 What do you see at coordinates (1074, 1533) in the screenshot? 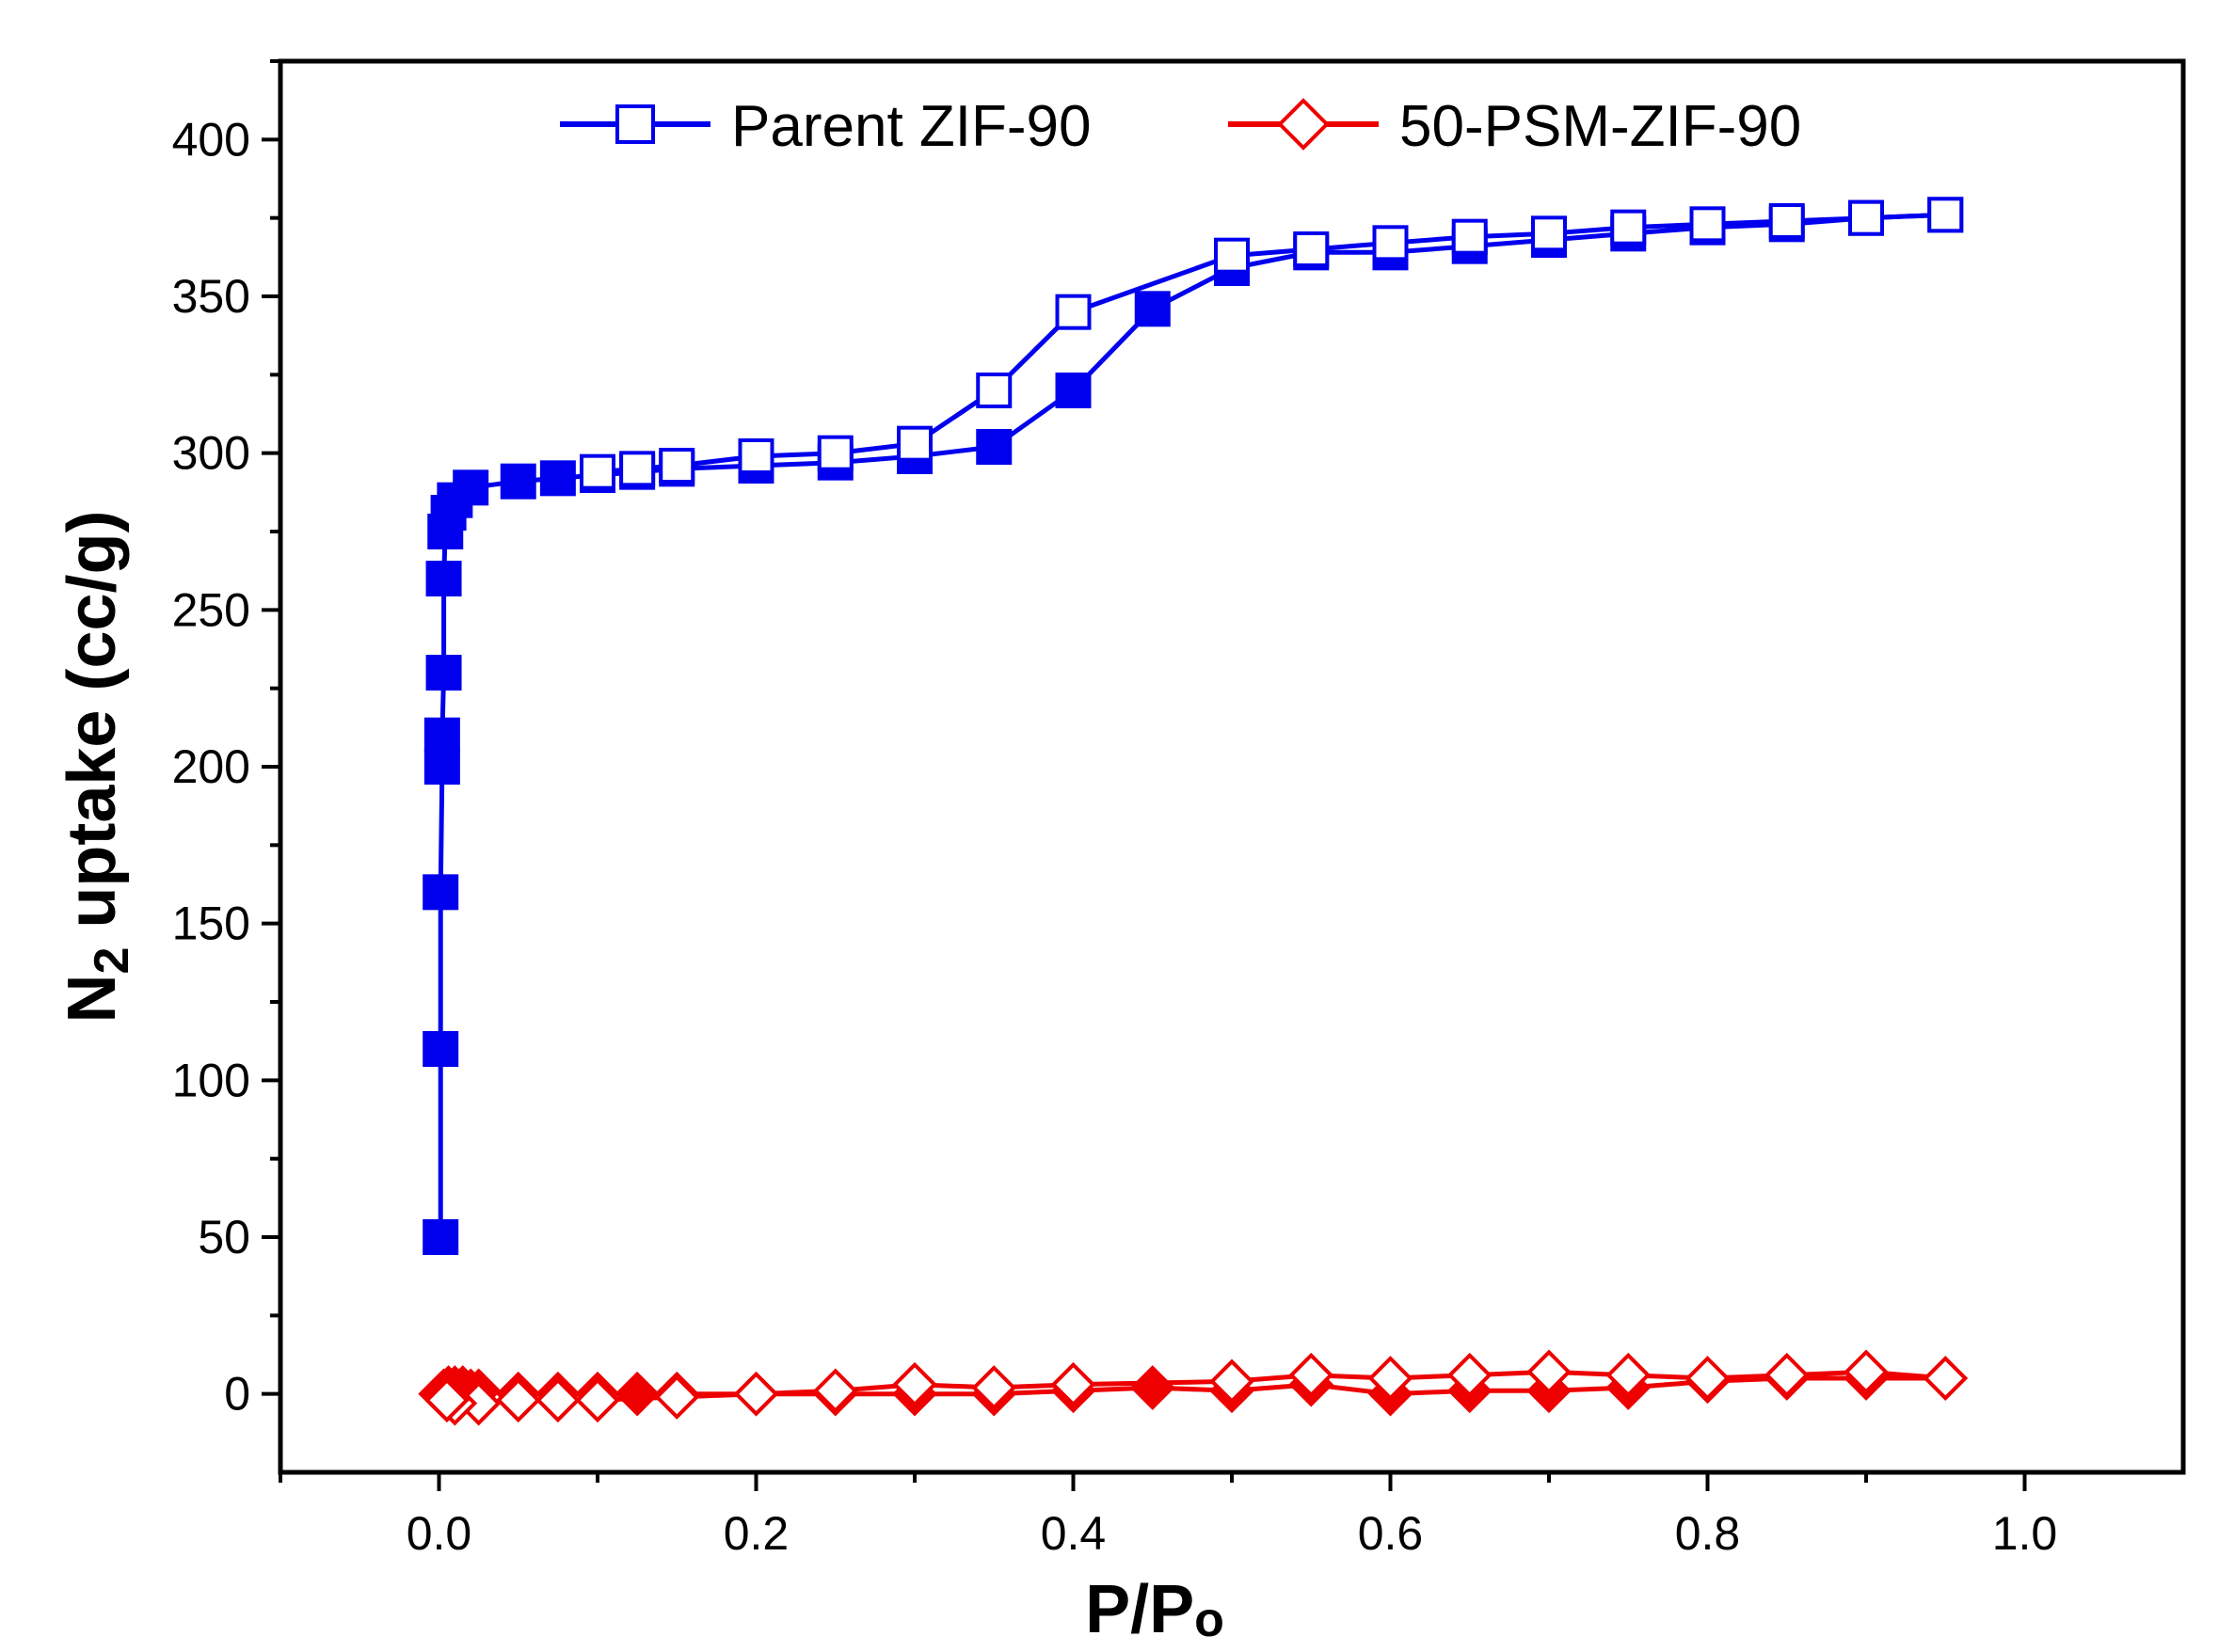
I see `x-tick-label: 0.4` at bounding box center [1074, 1533].